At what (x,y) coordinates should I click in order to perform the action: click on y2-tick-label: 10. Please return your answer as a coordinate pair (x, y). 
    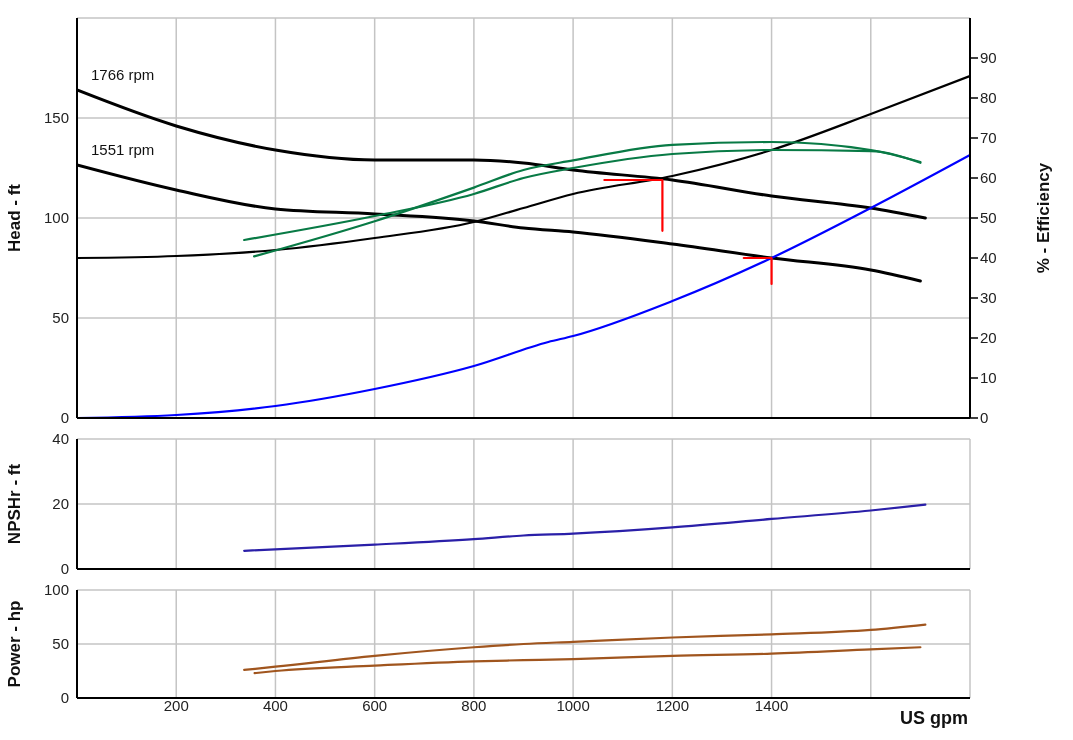
    Looking at the image, I should click on (988, 377).